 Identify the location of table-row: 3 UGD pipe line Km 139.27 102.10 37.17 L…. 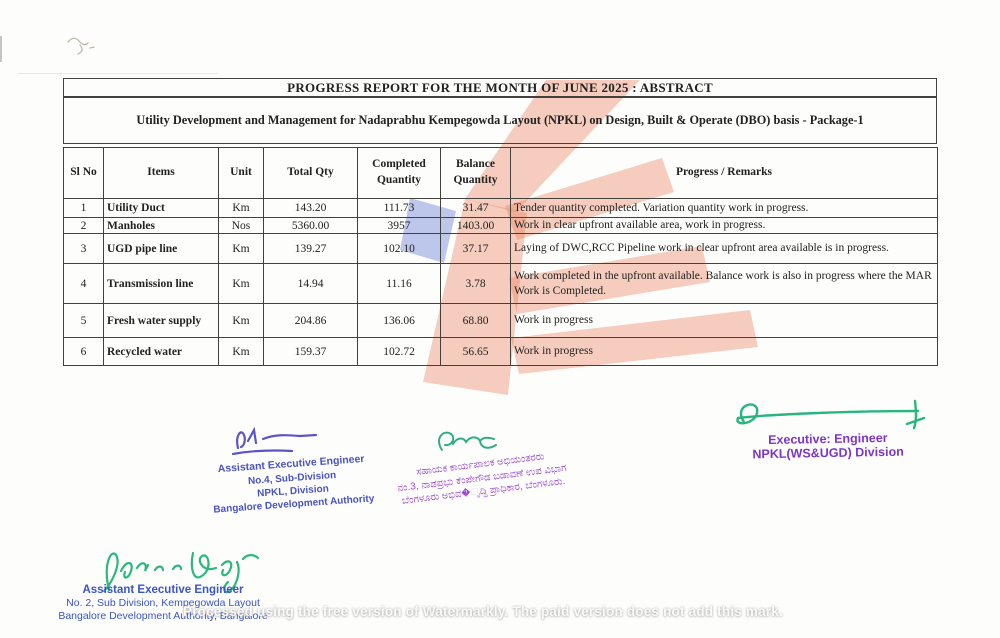
(500, 248).